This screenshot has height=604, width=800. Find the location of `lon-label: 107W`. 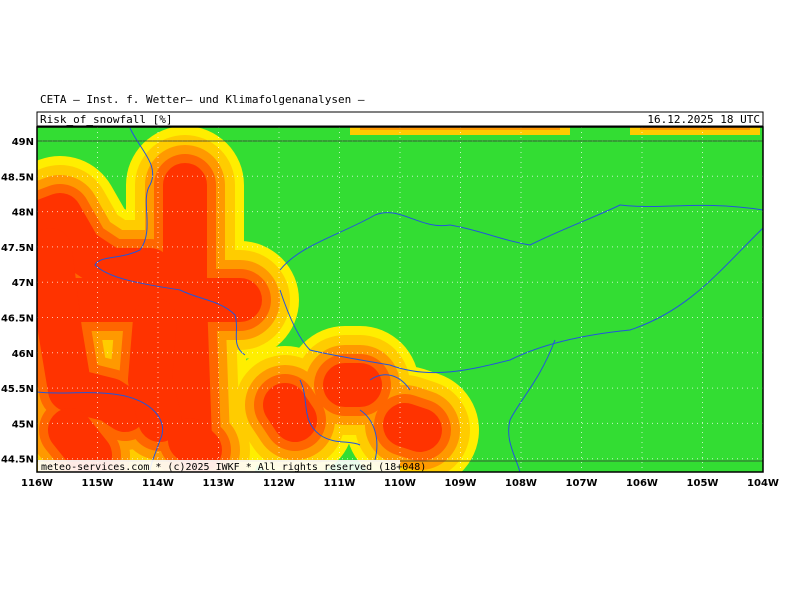

lon-label: 107W is located at coordinates (582, 483).